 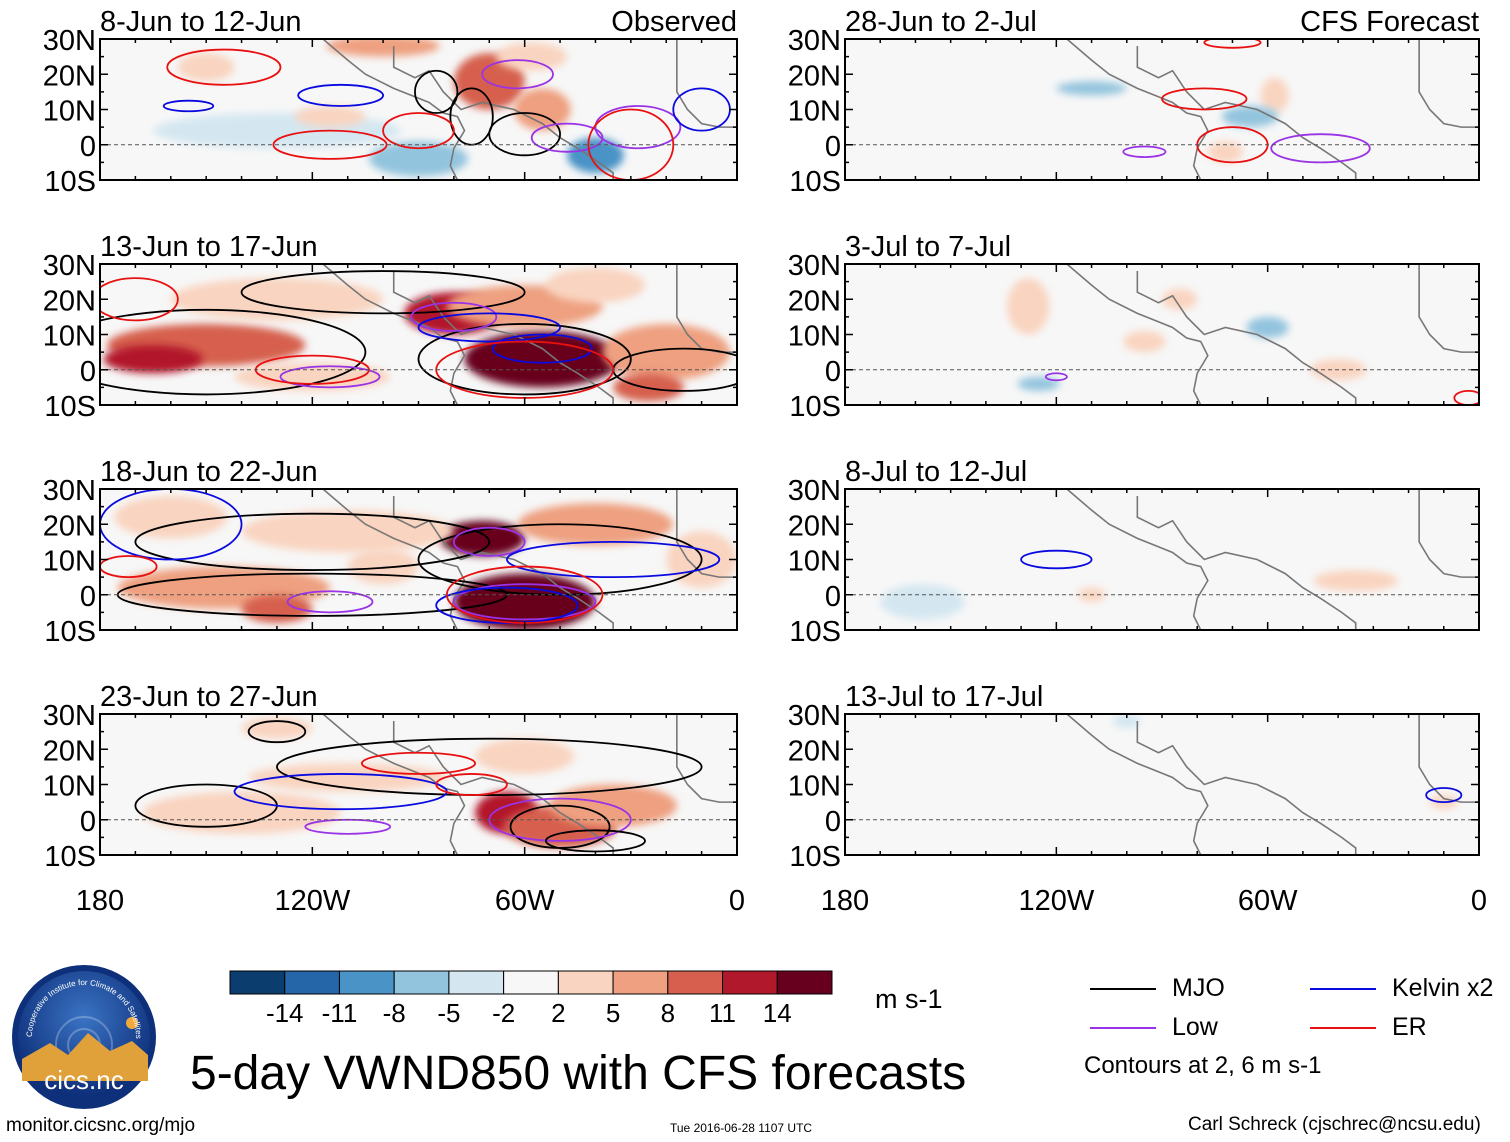 What do you see at coordinates (285, 1013) in the screenshot?
I see `colorbar-tick-label: -14` at bounding box center [285, 1013].